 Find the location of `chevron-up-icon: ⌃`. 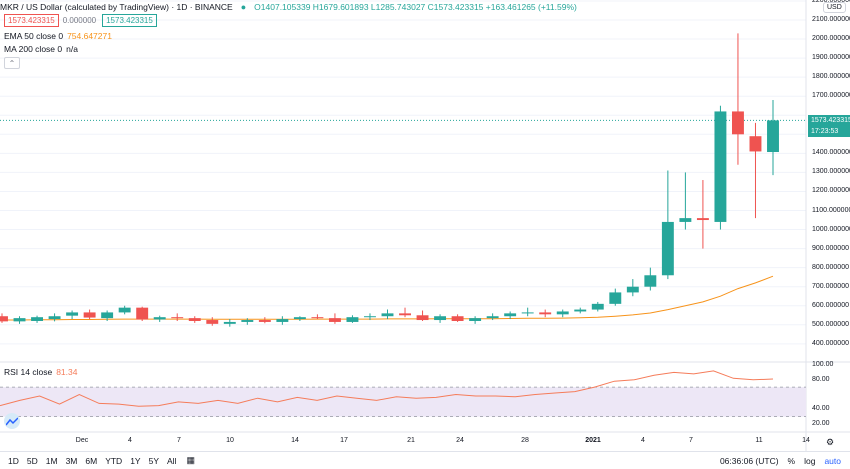

chevron-up-icon: ⌃ is located at coordinates (12, 63).